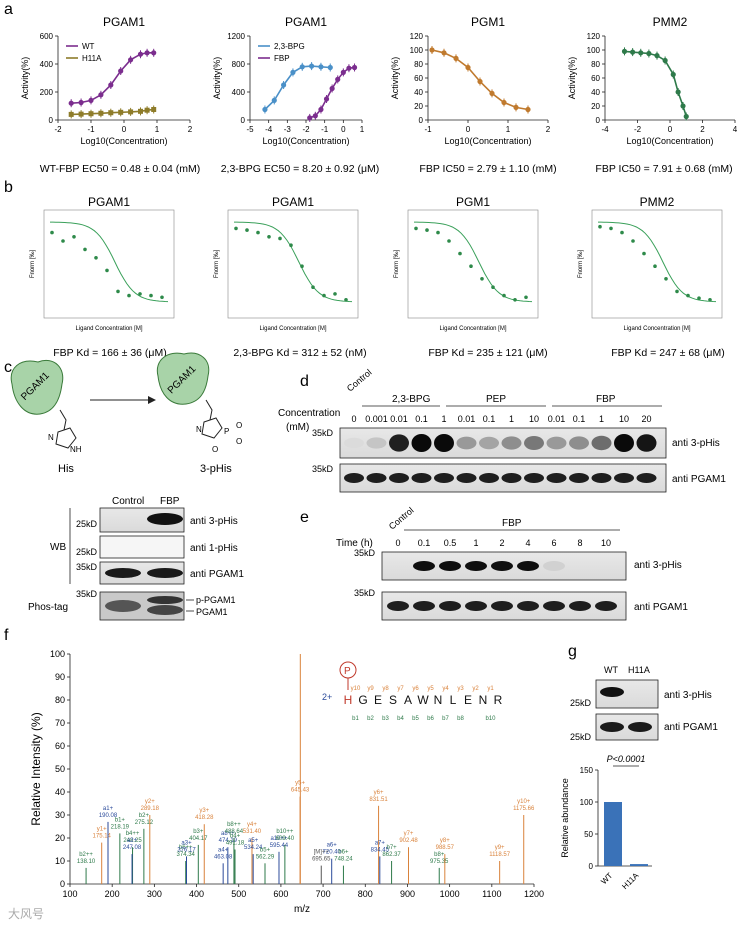  Describe the element at coordinates (60, 746) in the screenshot. I see `f-ytick-label: 60` at that location.